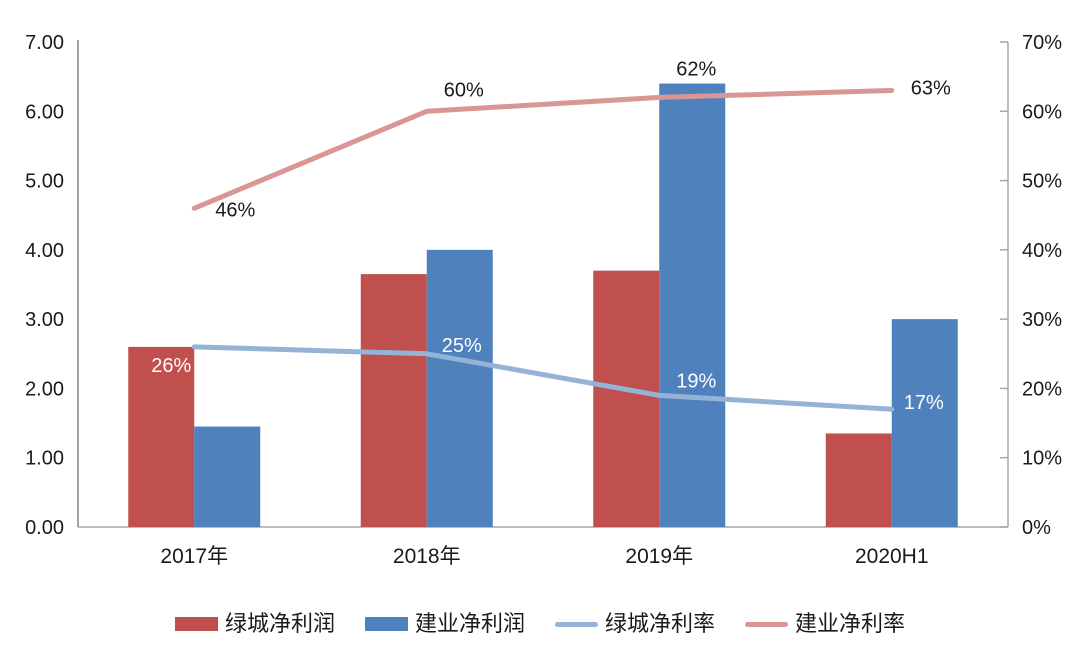  I want to click on left-axis-tick-label: 6.00, so click(44, 112).